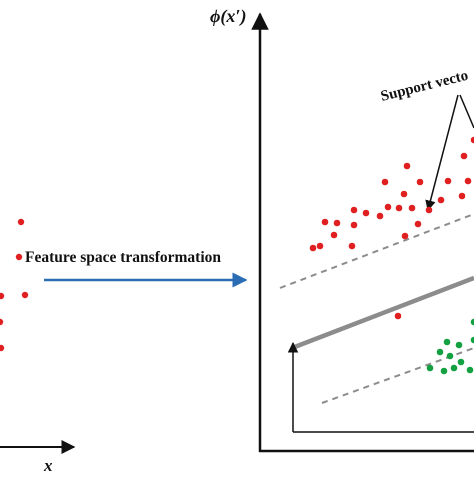 This screenshot has height=479, width=474. What do you see at coordinates (466, 111) in the screenshot?
I see `callout-arrow-b` at bounding box center [466, 111].